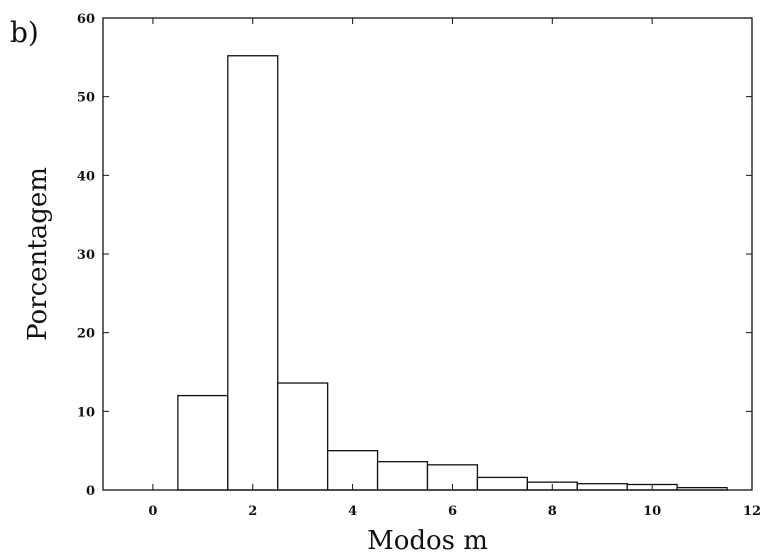 Image resolution: width=765 pixels, height=559 pixels. I want to click on x-tick-label: 12, so click(752, 511).